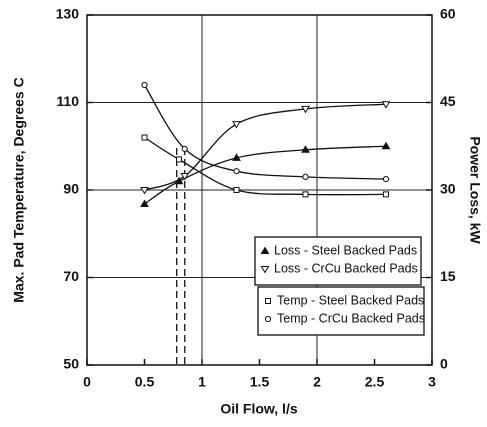 This screenshot has width=487, height=427. What do you see at coordinates (475, 190) in the screenshot?
I see `y2-axis-label: Power Loss, kW` at bounding box center [475, 190].